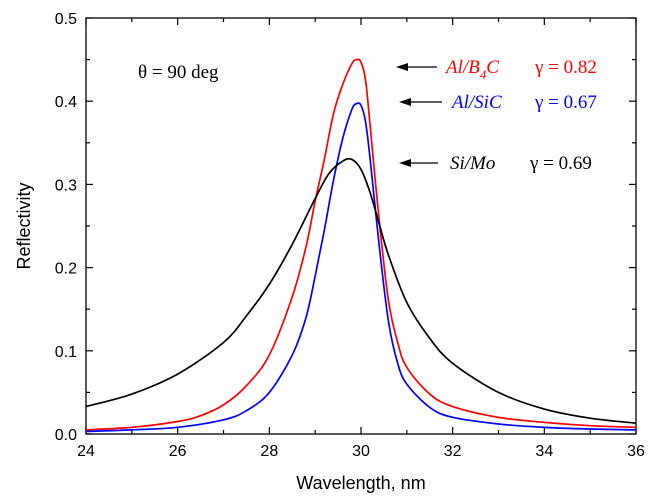 This screenshot has width=660, height=499. I want to click on theta-annotation: θ = 90 deg, so click(178, 72).